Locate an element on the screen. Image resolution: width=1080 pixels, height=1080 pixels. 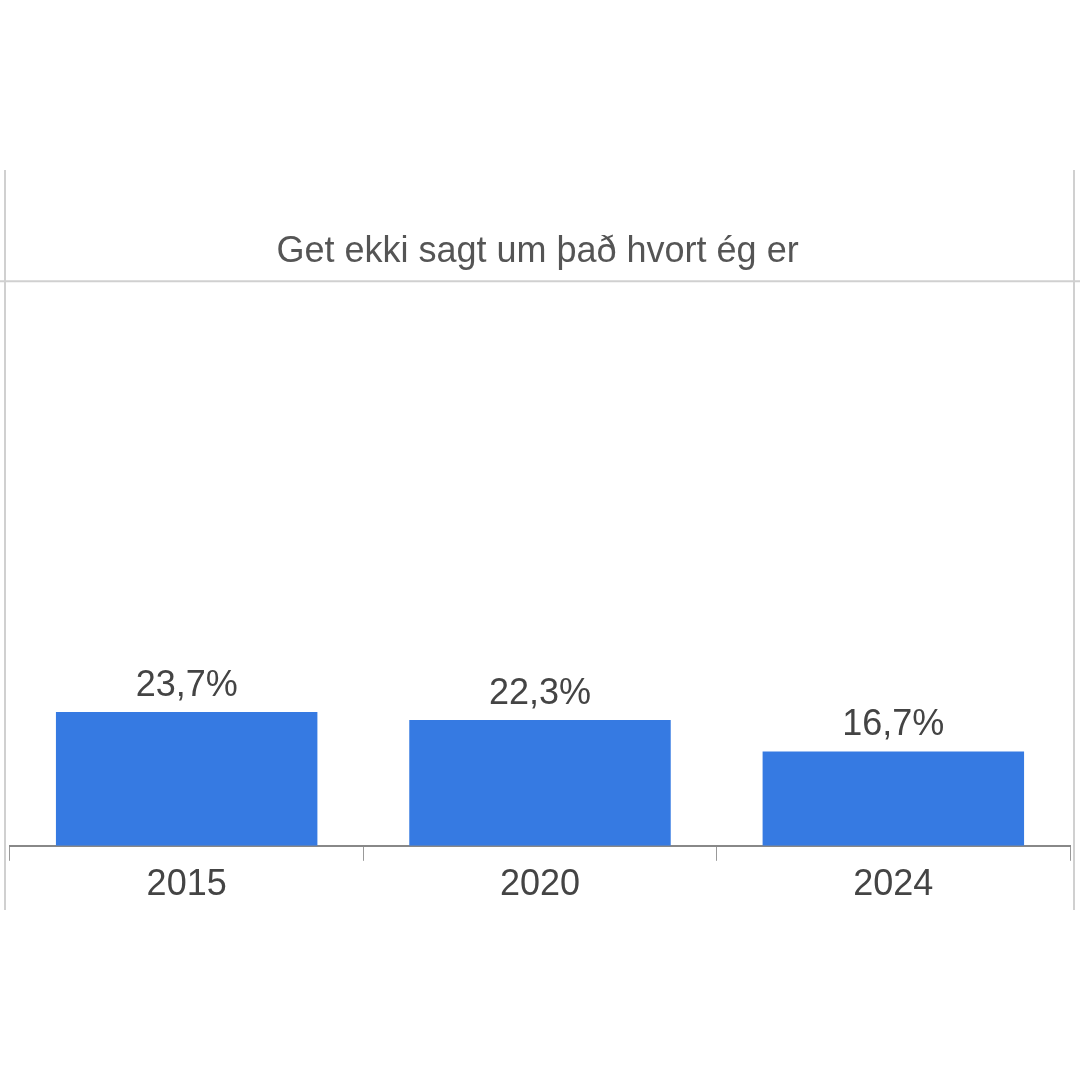
x-tick-label: 2020 is located at coordinates (540, 883).